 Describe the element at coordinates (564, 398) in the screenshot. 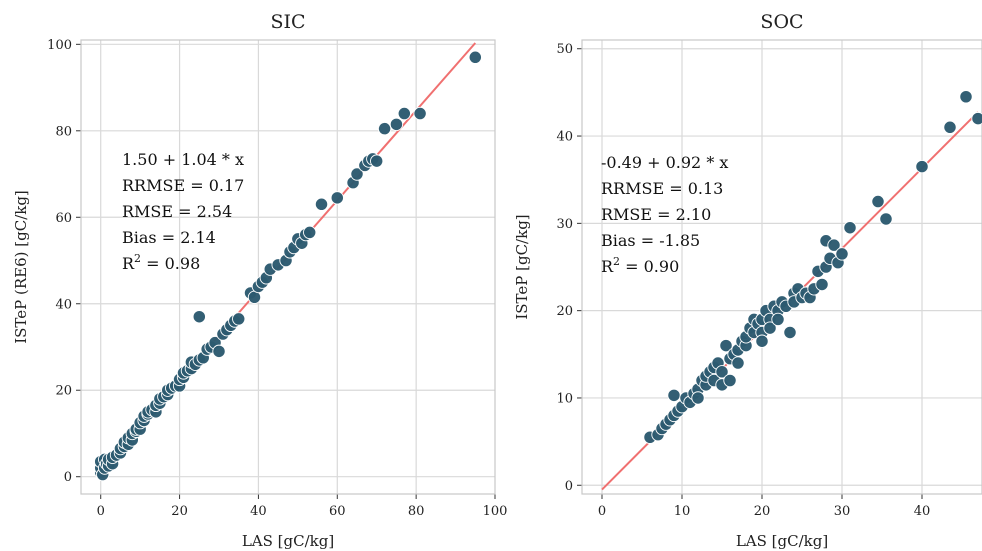

I see `y-tick-label: 10` at that location.